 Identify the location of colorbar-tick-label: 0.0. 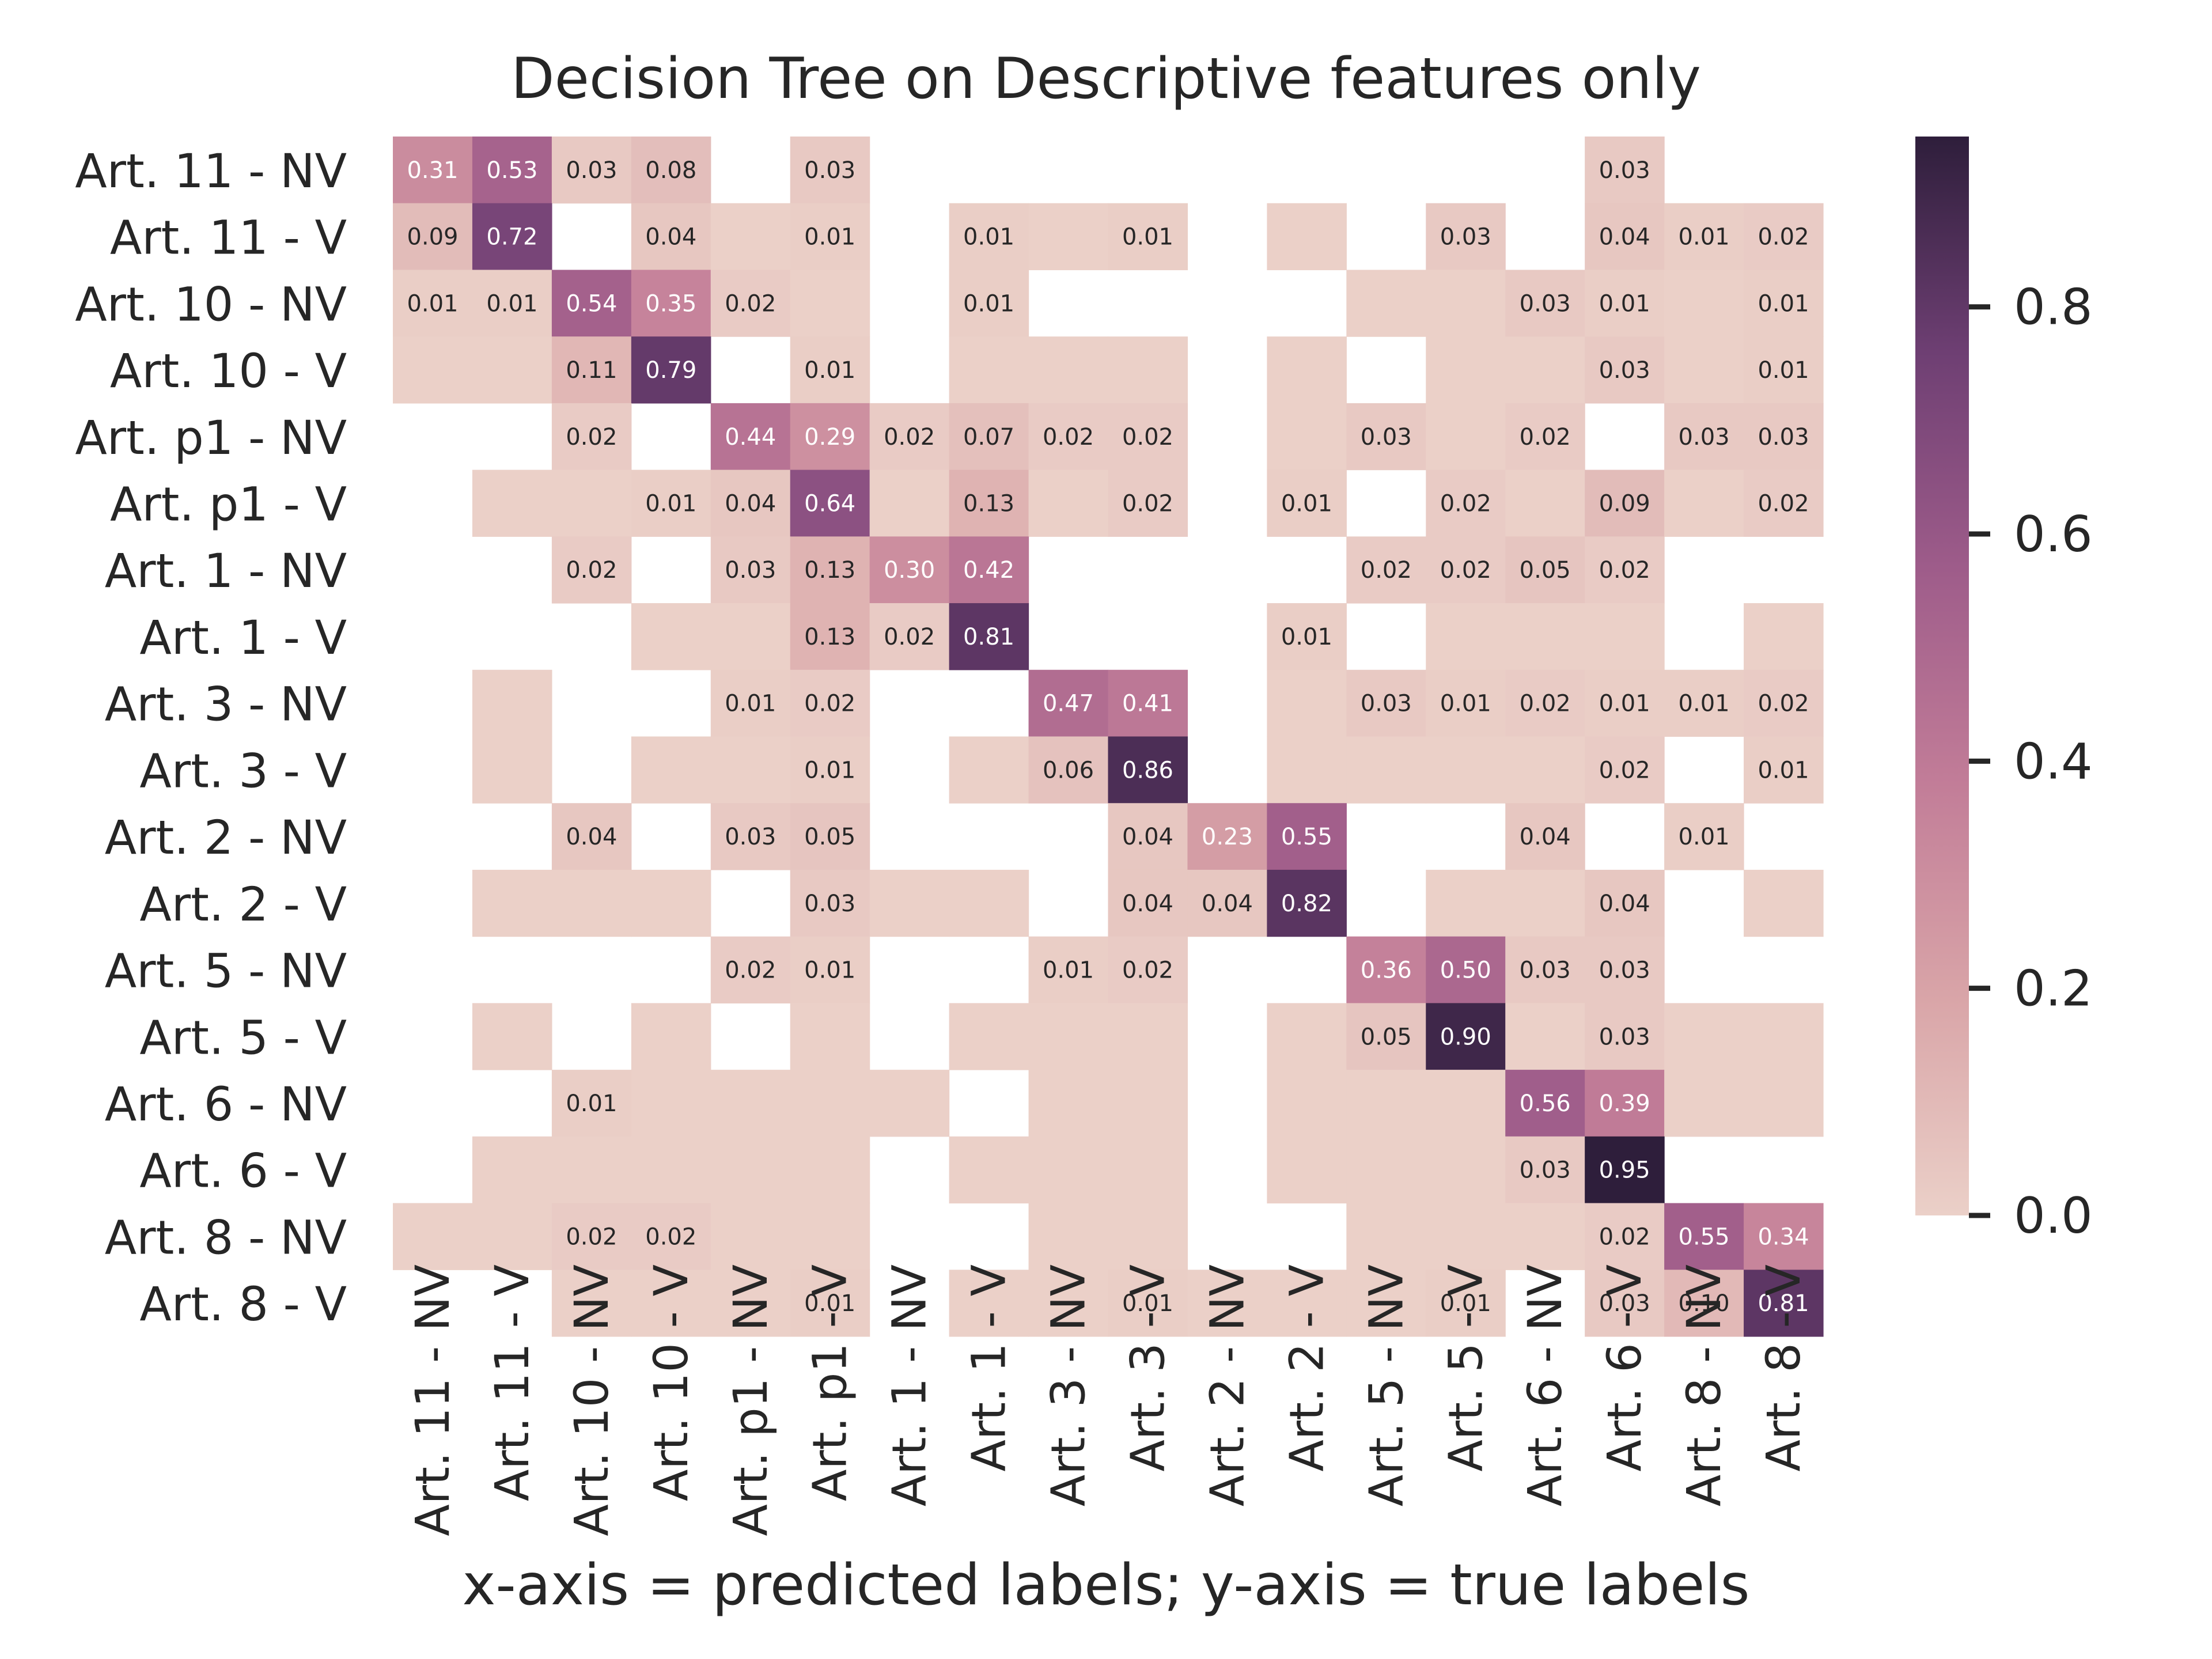
(2053, 1216).